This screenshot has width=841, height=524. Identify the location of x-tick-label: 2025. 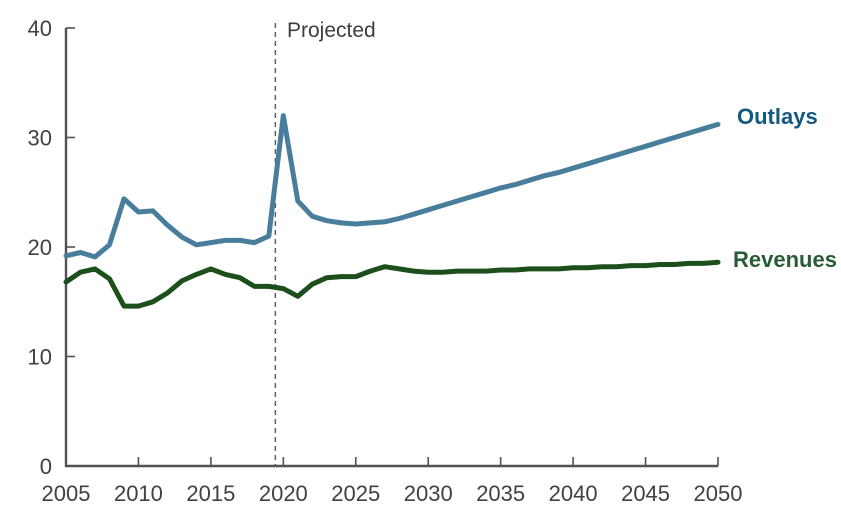
(355, 493).